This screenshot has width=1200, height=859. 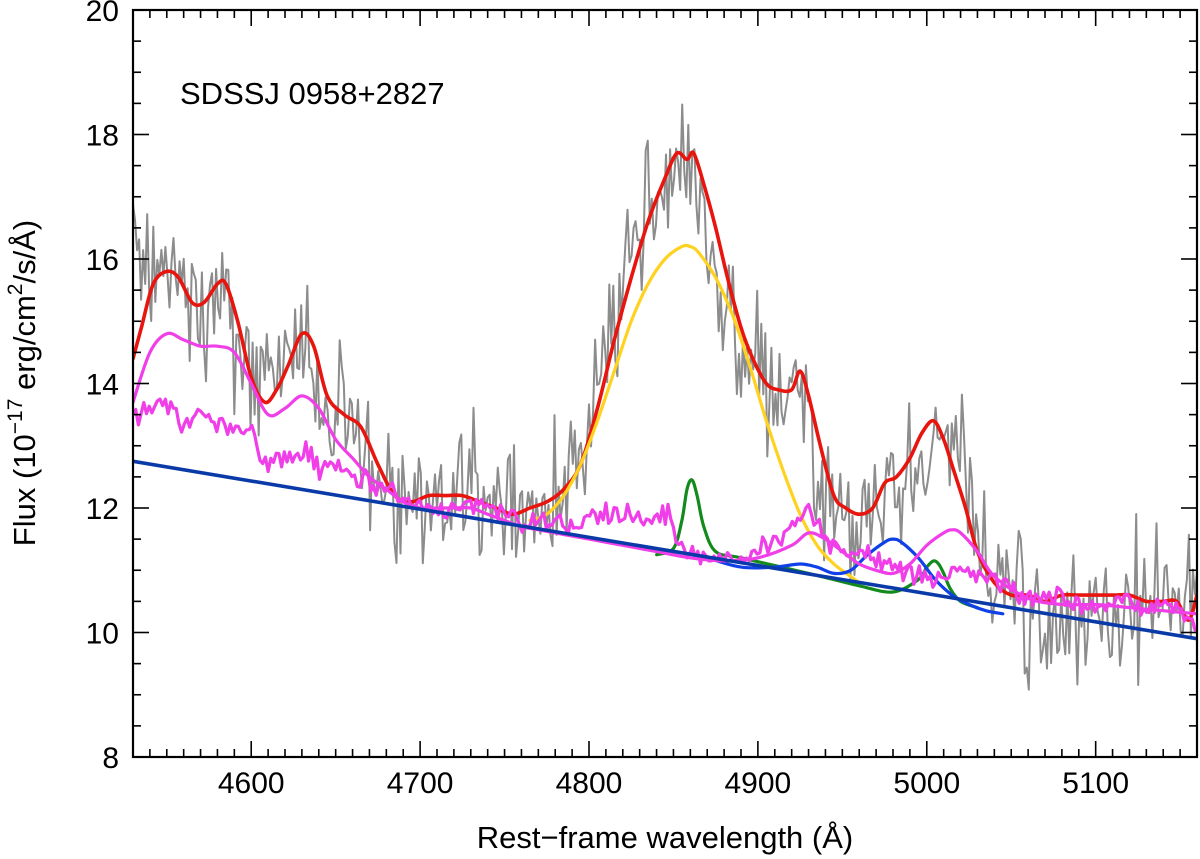 What do you see at coordinates (15, 417) in the screenshot?
I see `y-axis-title-exp1: −17` at bounding box center [15, 417].